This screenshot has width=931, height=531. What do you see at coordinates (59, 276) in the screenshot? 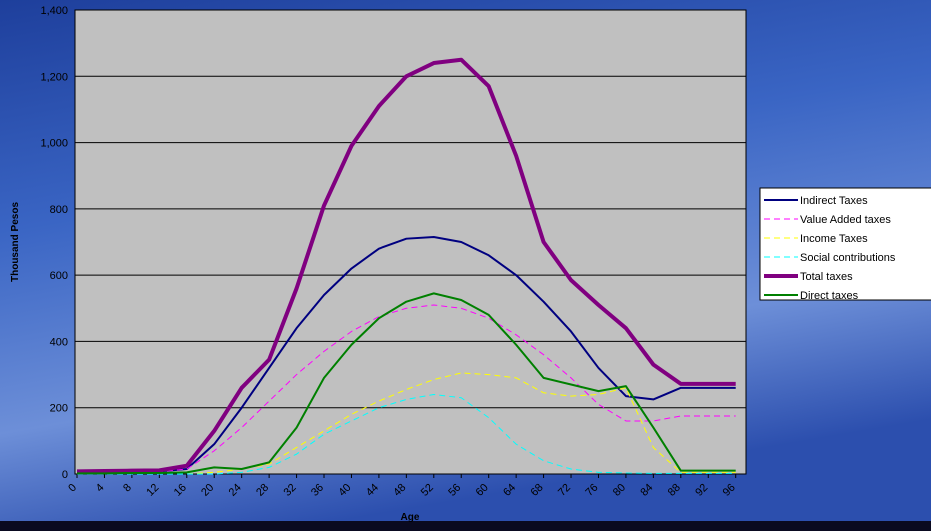
I see `y-tick-label: 600` at bounding box center [59, 276].